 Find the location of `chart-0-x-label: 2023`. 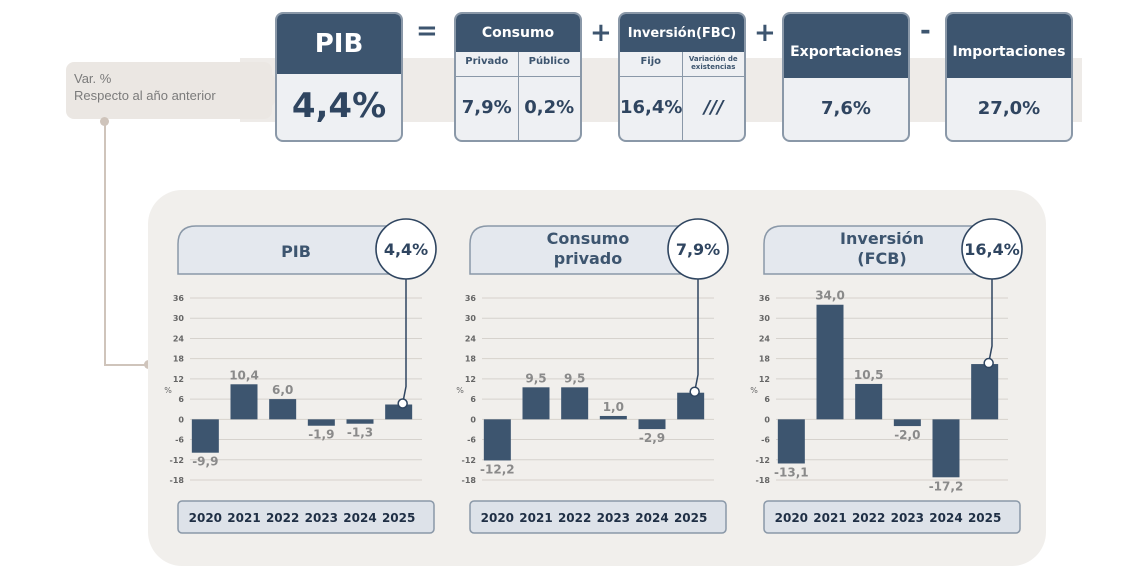

chart-0-x-label: 2023 is located at coordinates (321, 518).